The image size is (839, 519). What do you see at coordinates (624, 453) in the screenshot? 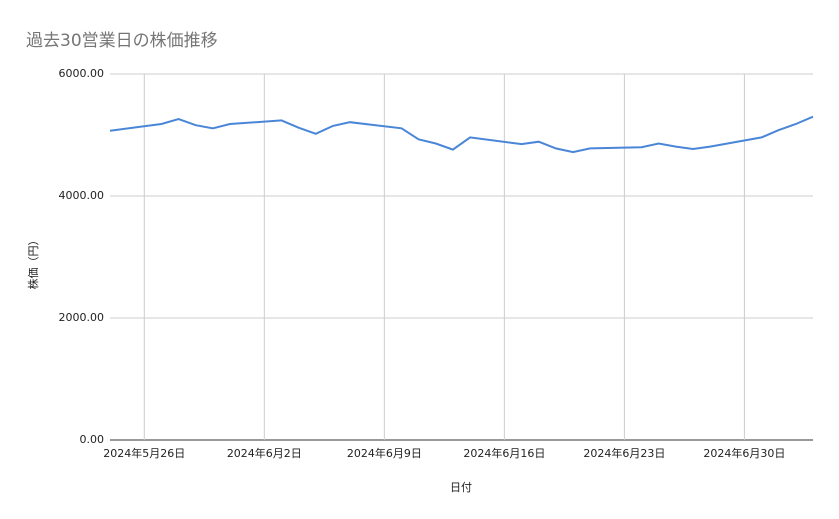
I see `x-tick-label: 2024年6月23日` at bounding box center [624, 453].